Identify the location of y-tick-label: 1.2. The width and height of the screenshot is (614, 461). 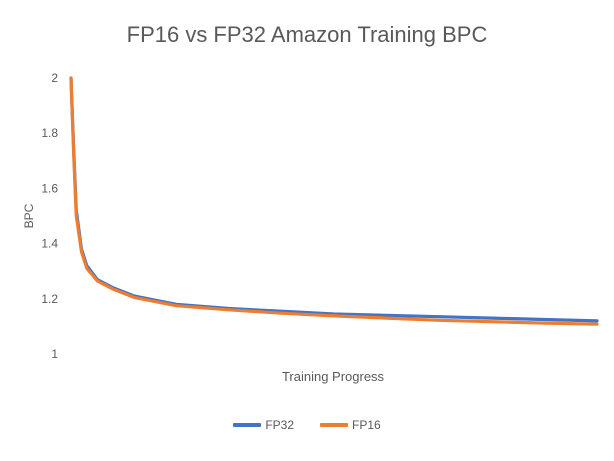
(49, 299).